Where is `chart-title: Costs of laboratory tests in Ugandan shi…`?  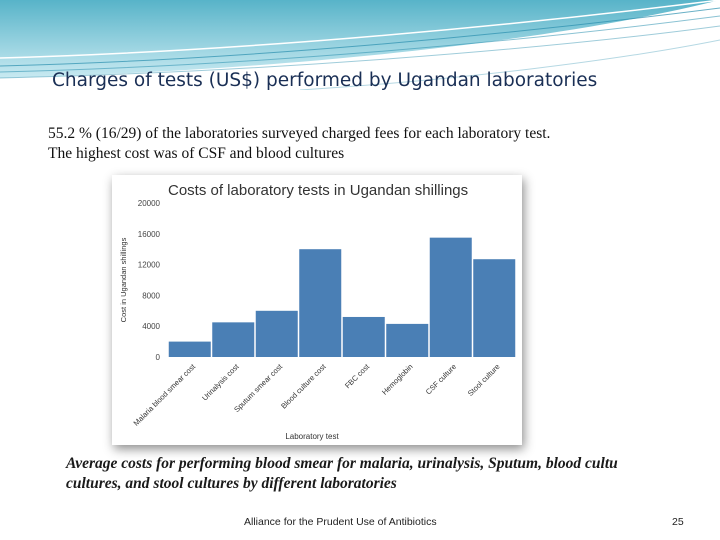
chart-title: Costs of laboratory tests in Ugandan shi… is located at coordinates (318, 190).